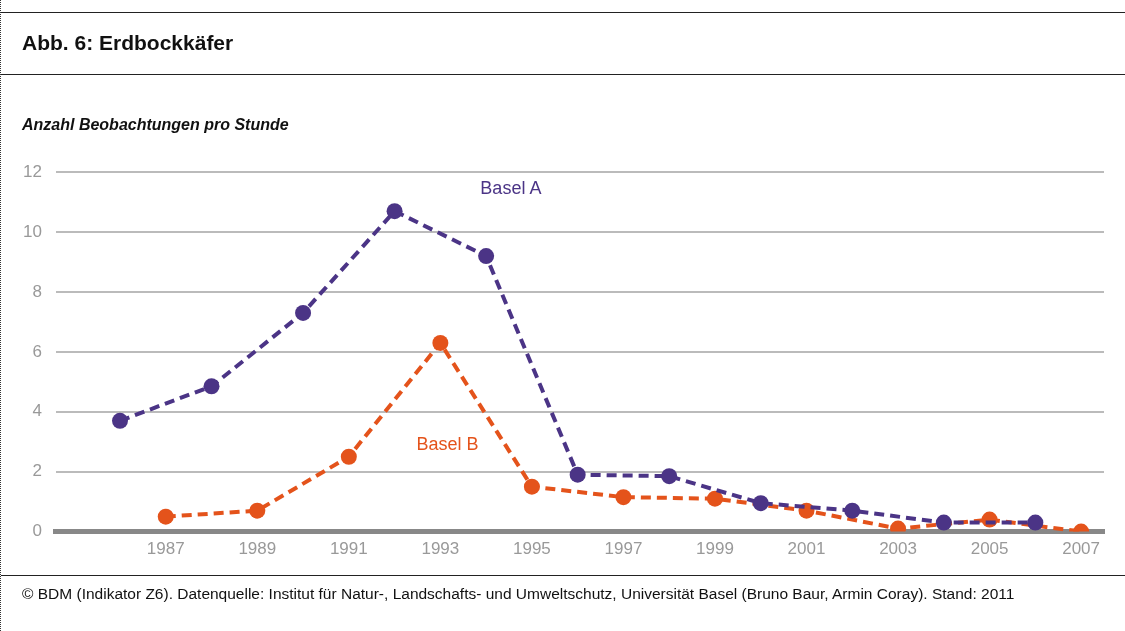 Image resolution: width=1125 pixels, height=631 pixels. Describe the element at coordinates (715, 549) in the screenshot. I see `x-tick-label: 1999` at that location.